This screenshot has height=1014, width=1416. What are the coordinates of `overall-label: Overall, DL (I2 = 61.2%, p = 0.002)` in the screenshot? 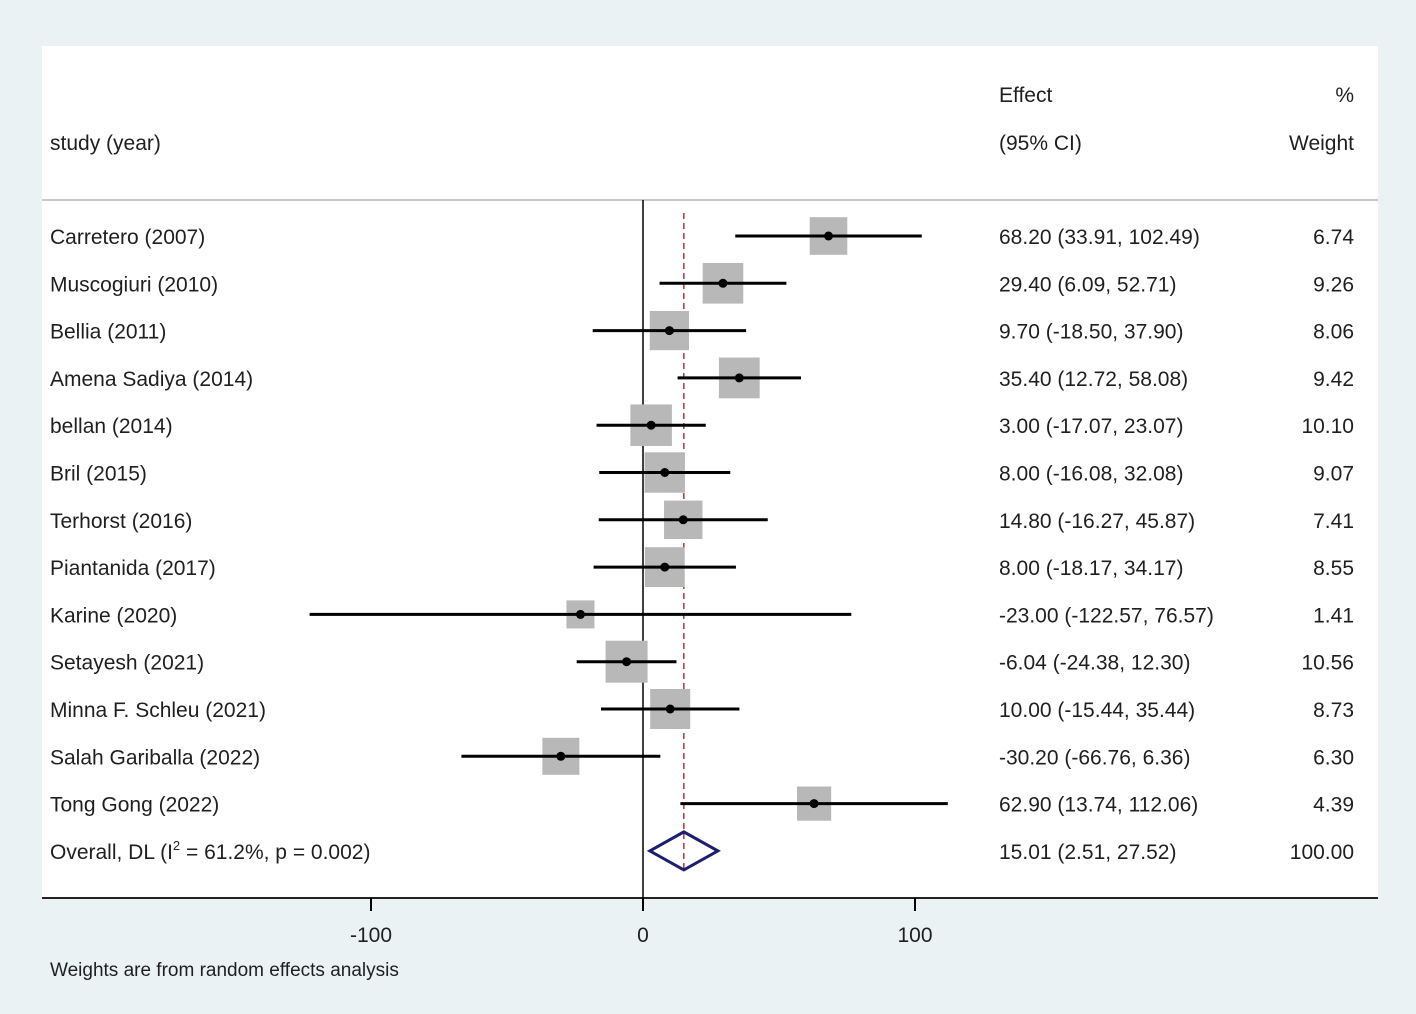 It's located at (210, 851).